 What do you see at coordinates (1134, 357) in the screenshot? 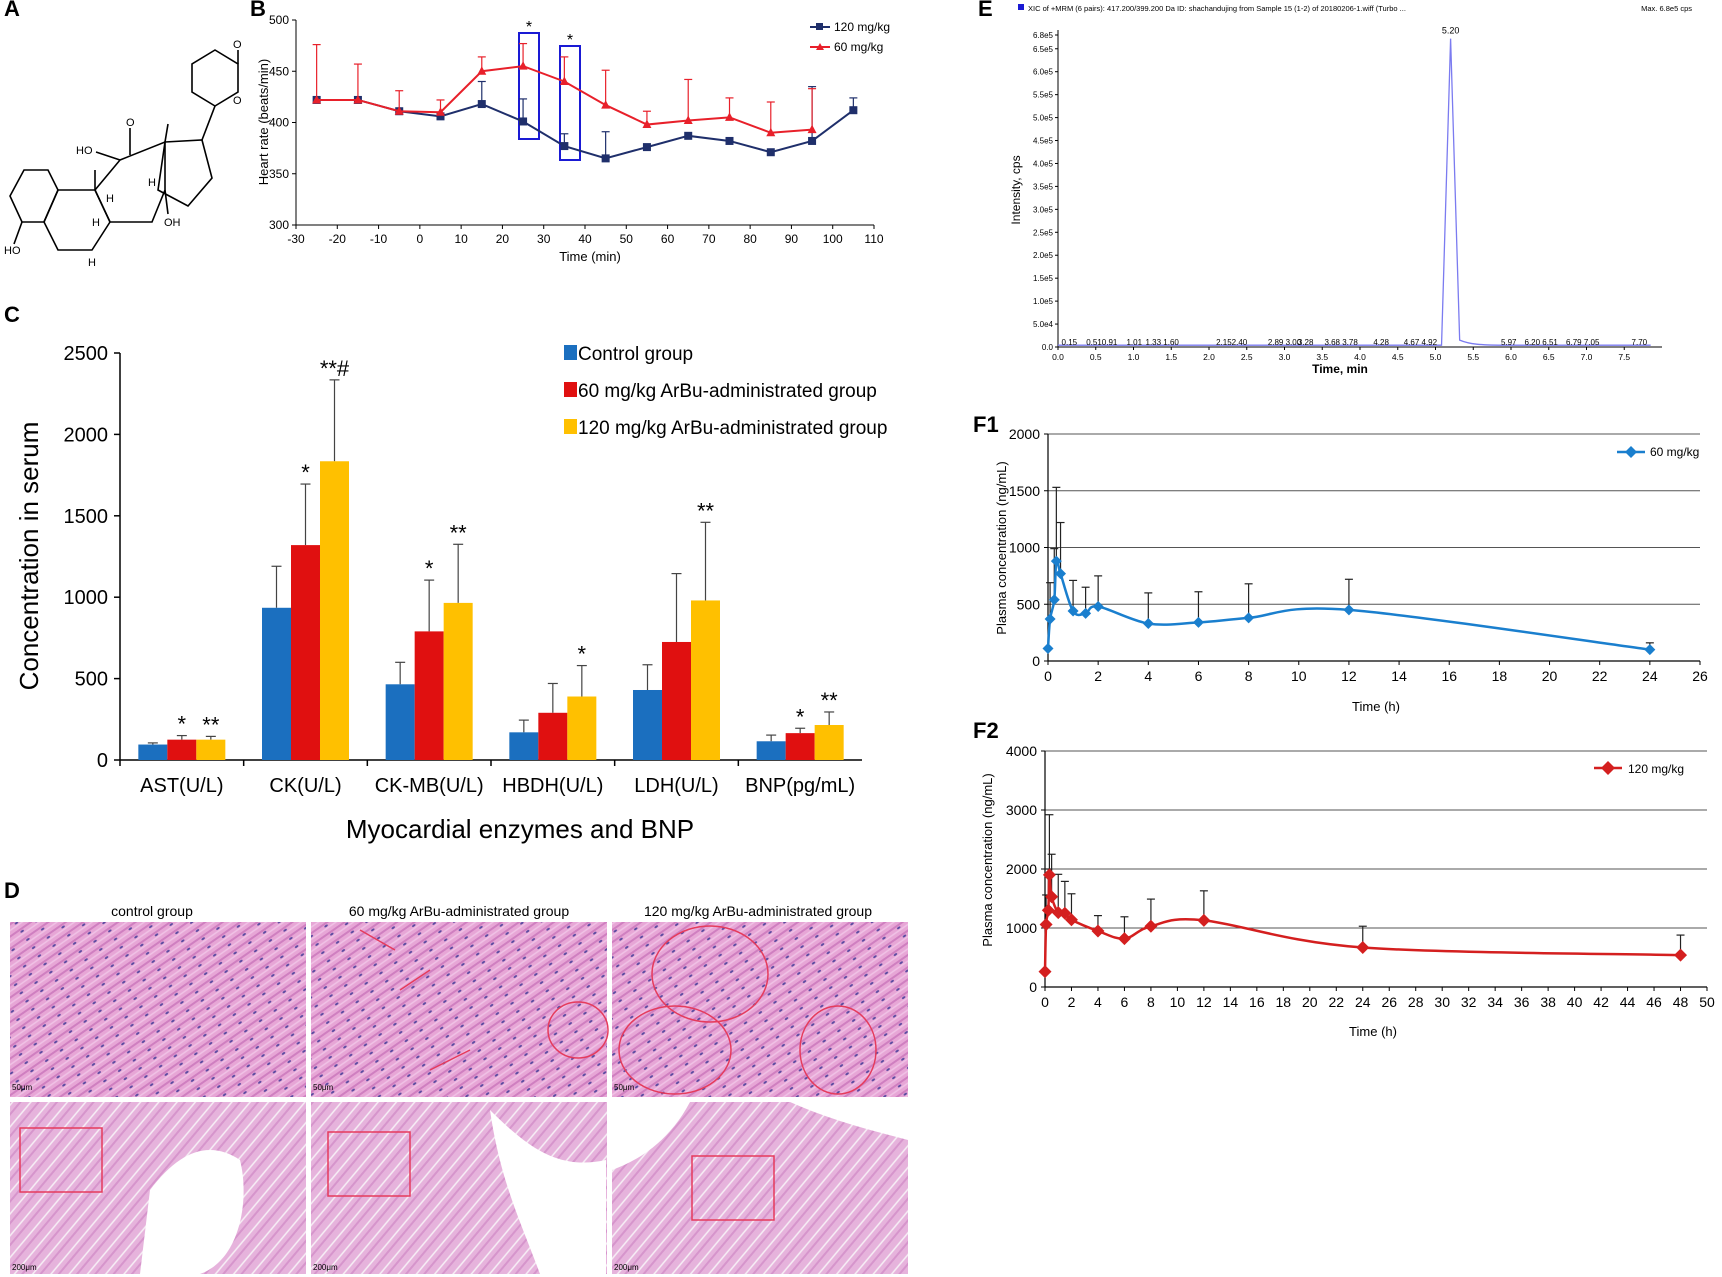
I see `x-tick-label: 1.0` at bounding box center [1134, 357].